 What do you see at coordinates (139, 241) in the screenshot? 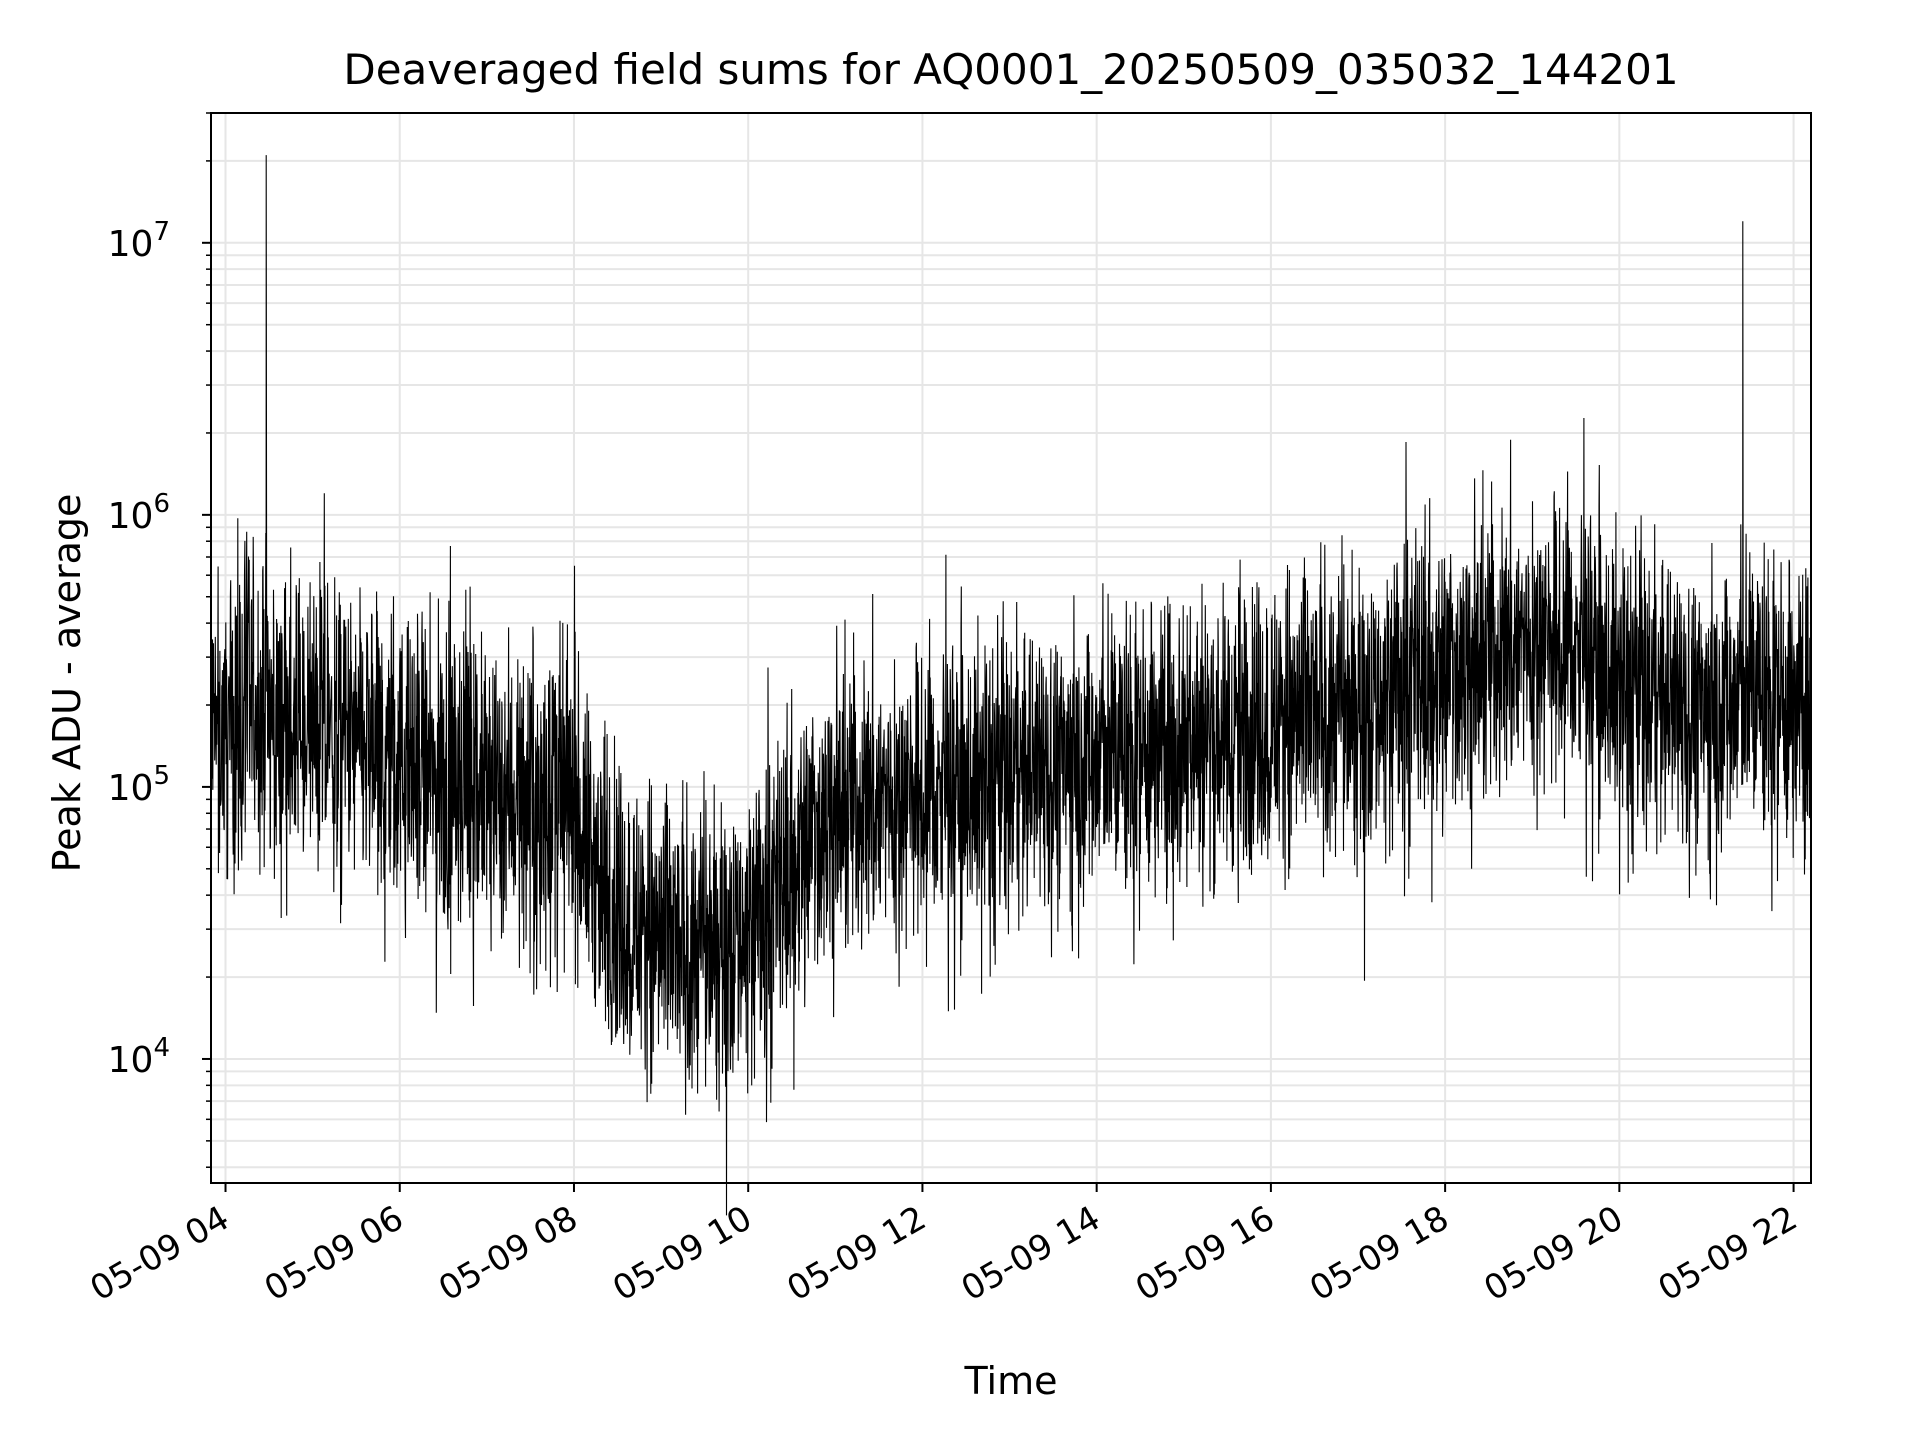
I see `y-tick-label: 10⁷` at bounding box center [139, 241].